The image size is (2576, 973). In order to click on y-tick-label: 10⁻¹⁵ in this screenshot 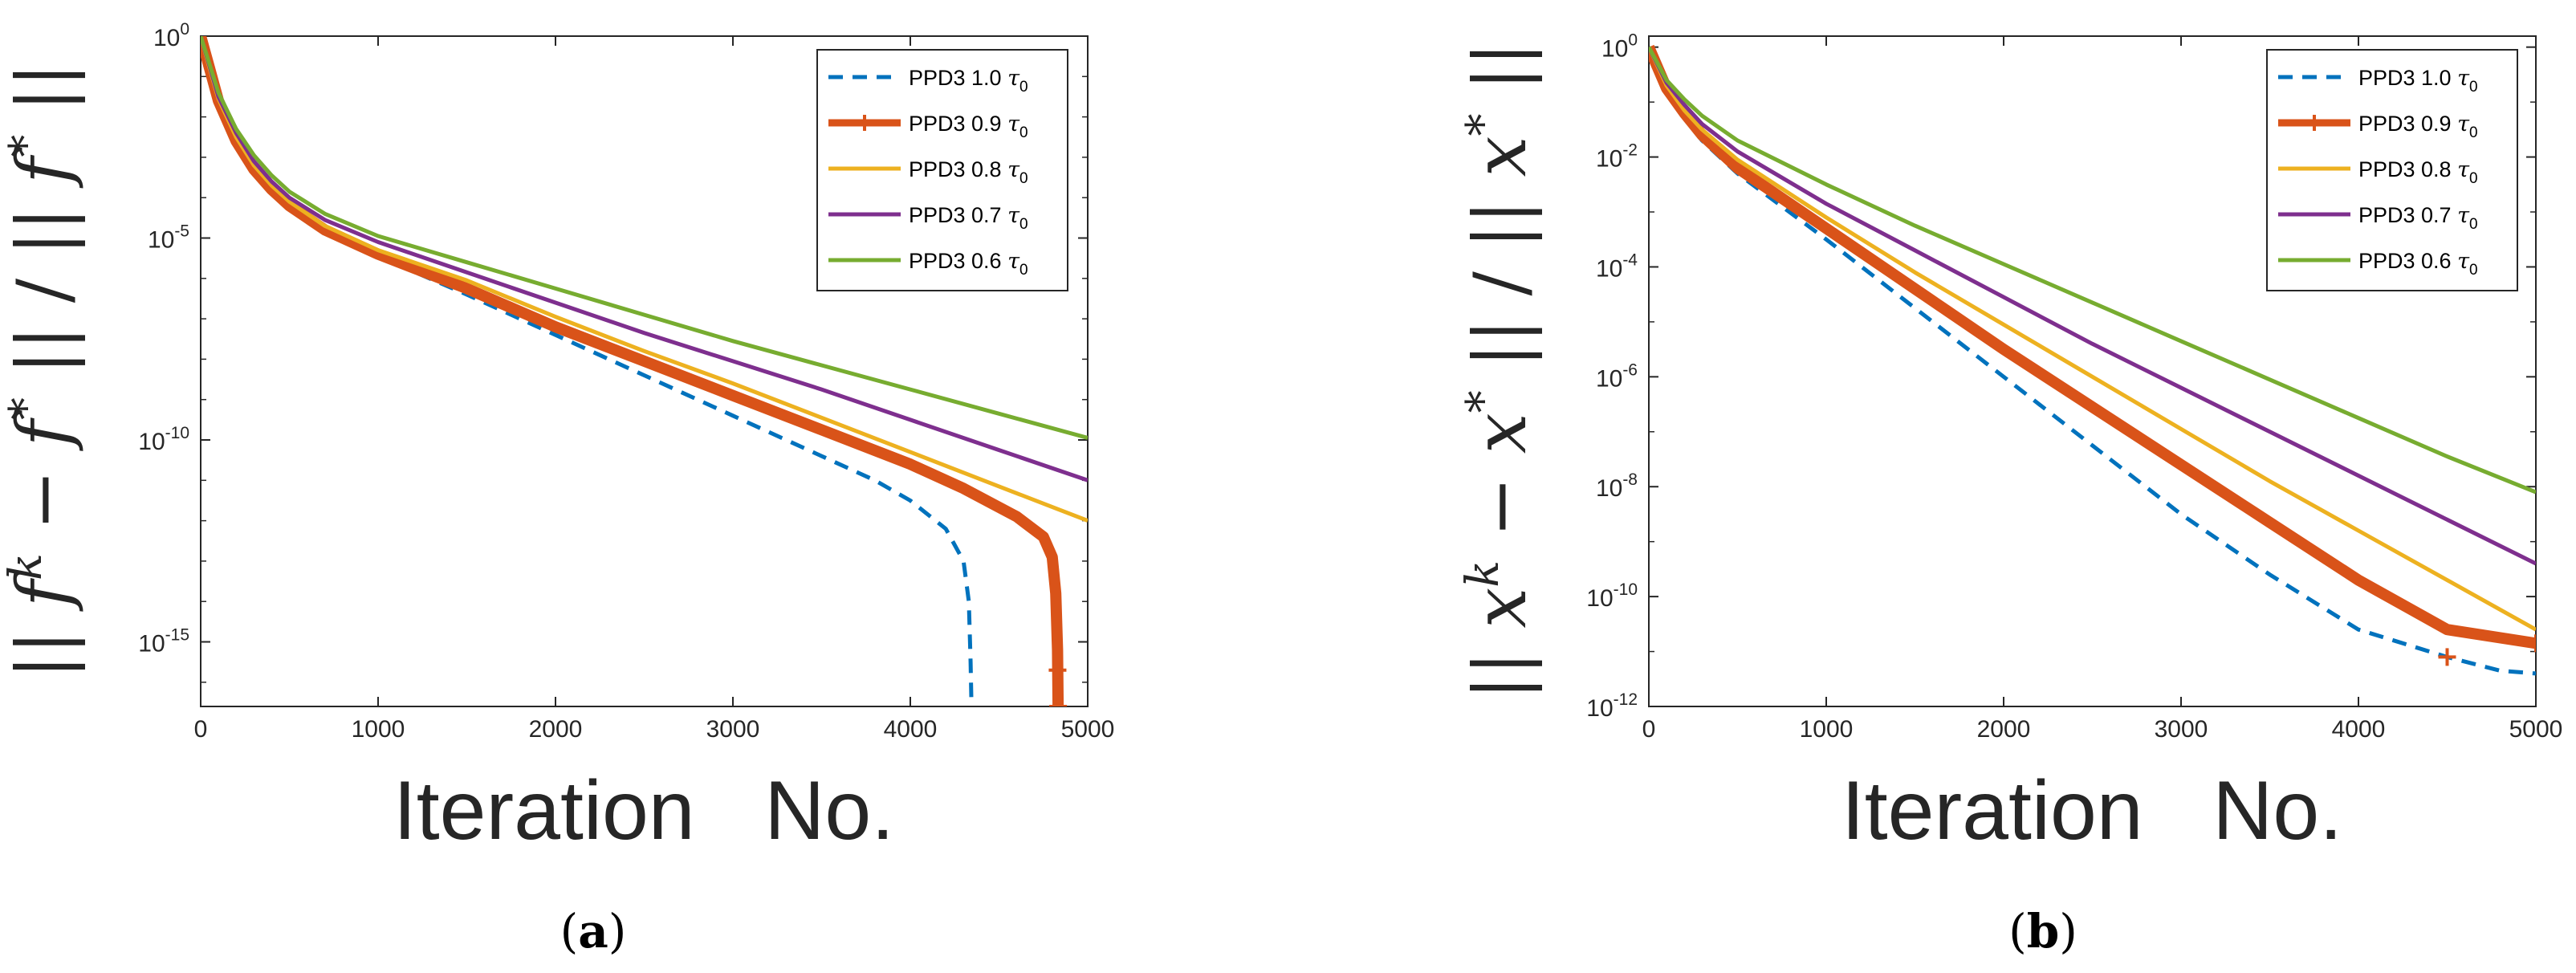, I will do `click(163, 641)`.